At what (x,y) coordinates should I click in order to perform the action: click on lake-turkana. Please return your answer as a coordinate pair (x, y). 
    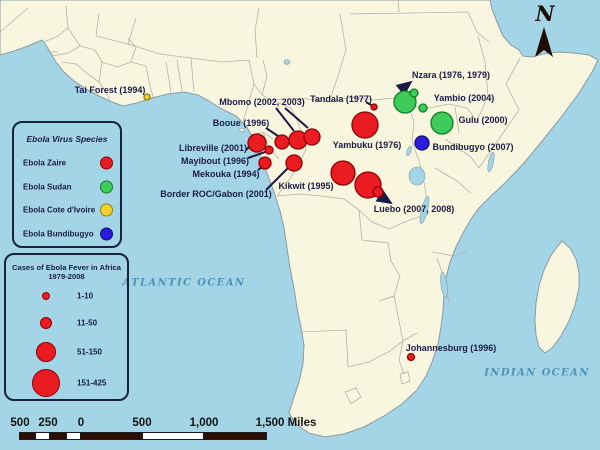
    Looking at the image, I should click on (491, 162).